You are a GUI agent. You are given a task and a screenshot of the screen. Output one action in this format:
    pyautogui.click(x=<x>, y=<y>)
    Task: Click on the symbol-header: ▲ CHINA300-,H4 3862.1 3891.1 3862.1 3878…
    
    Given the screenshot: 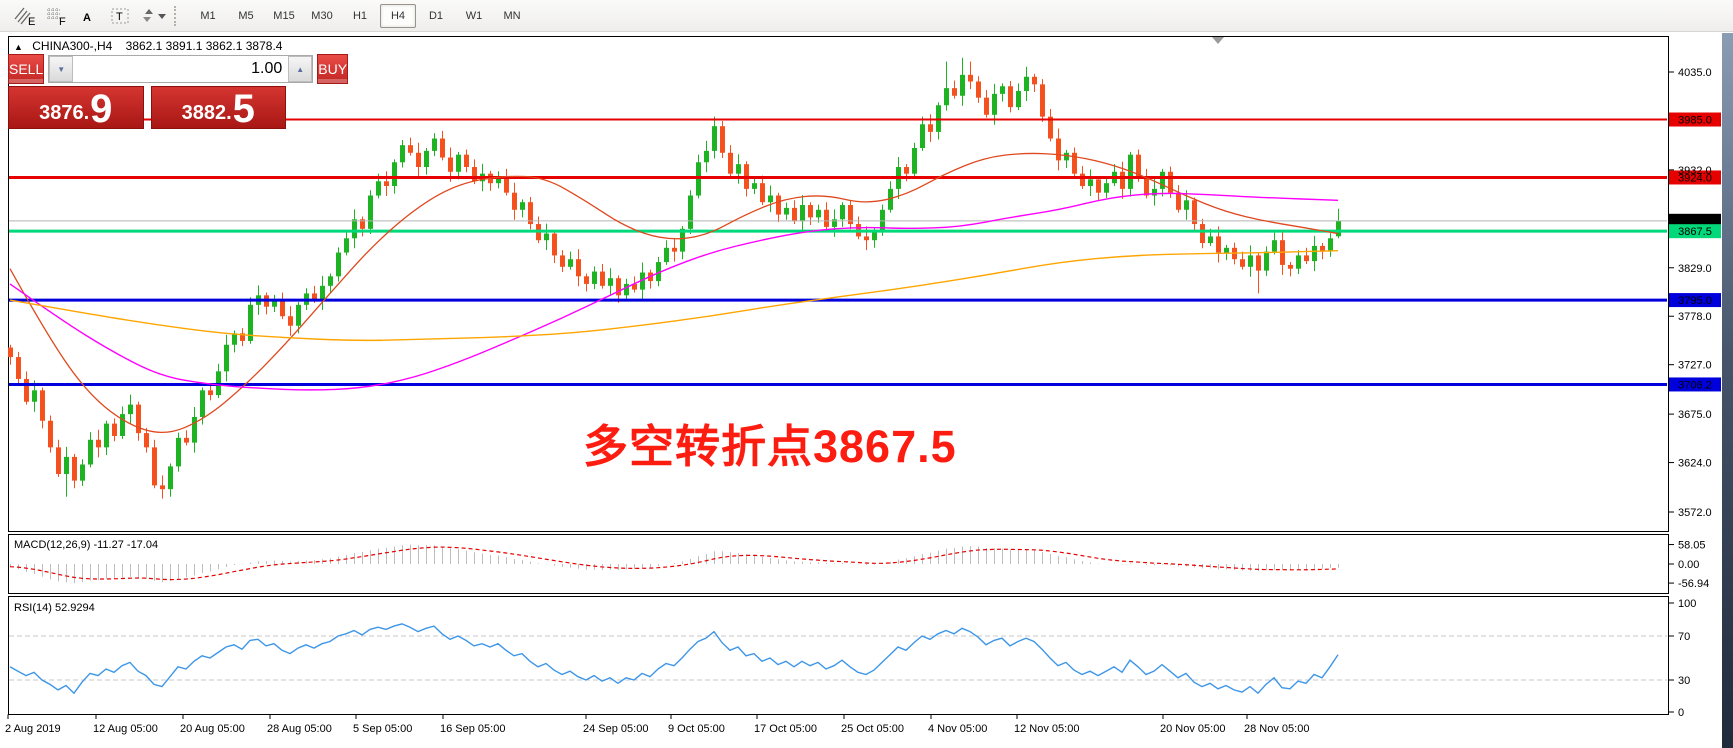 What is the action you would take?
    pyautogui.click(x=148, y=46)
    